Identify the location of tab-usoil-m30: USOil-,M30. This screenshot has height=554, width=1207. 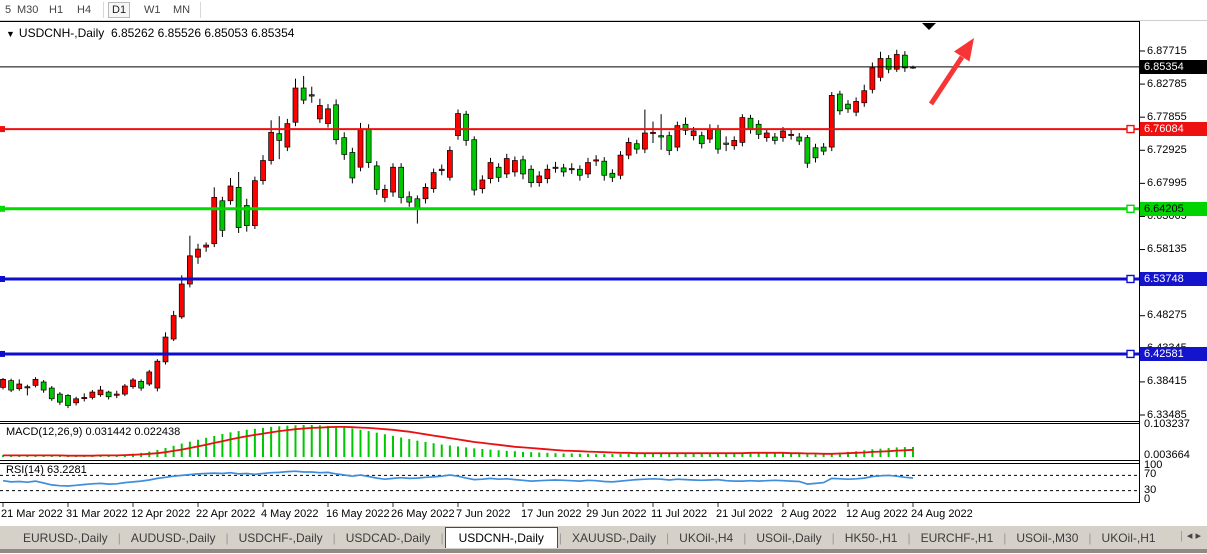
(1047, 537).